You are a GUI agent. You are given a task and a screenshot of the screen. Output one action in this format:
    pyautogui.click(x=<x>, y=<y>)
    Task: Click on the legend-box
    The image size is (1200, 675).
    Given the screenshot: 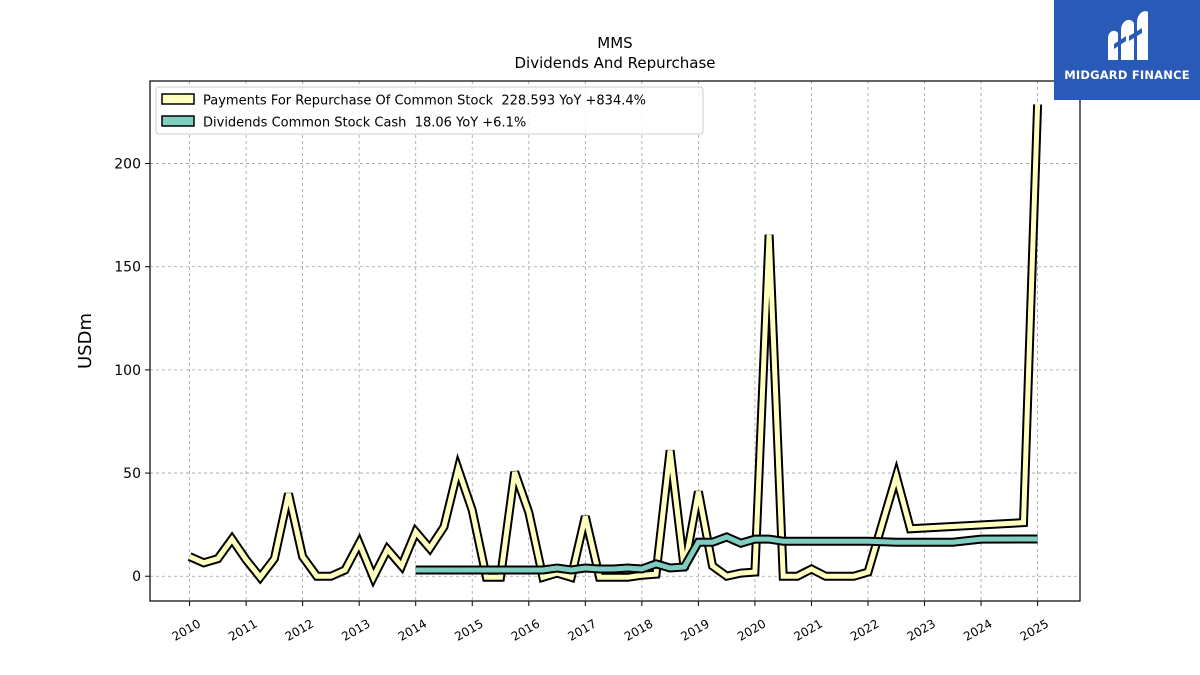 What is the action you would take?
    pyautogui.click(x=429, y=110)
    